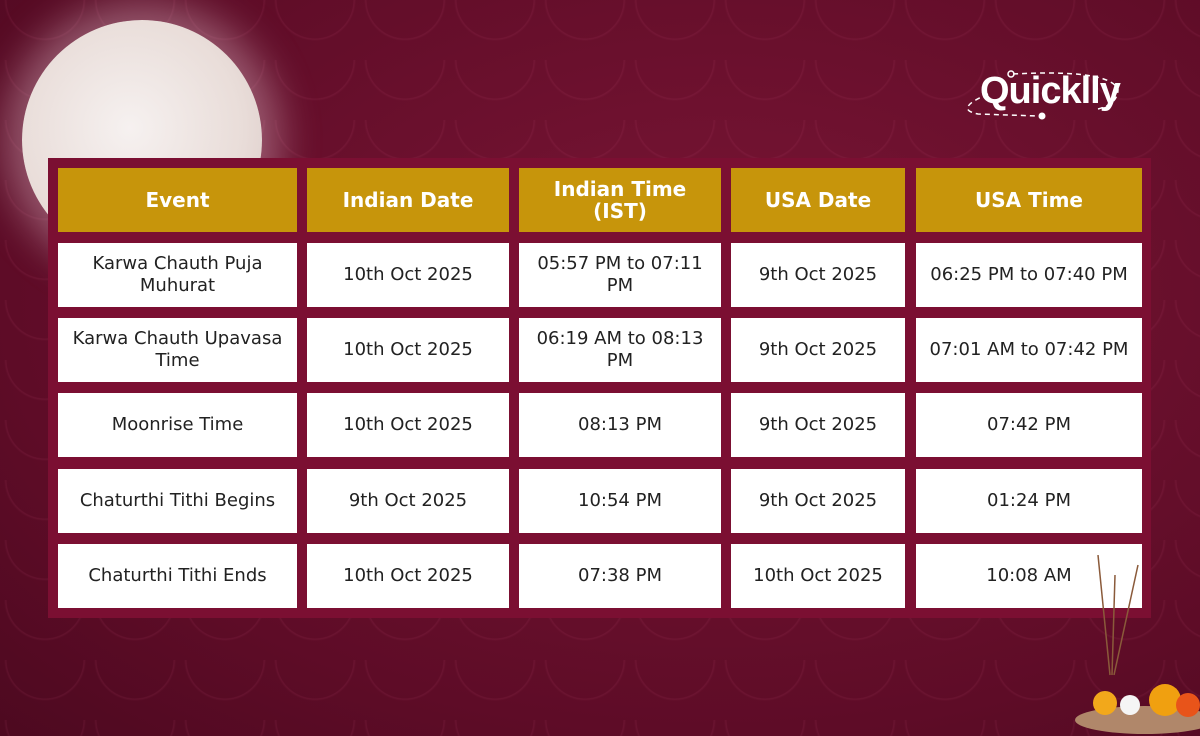  What do you see at coordinates (177, 425) in the screenshot?
I see `cell-event: Moonrise Time` at bounding box center [177, 425].